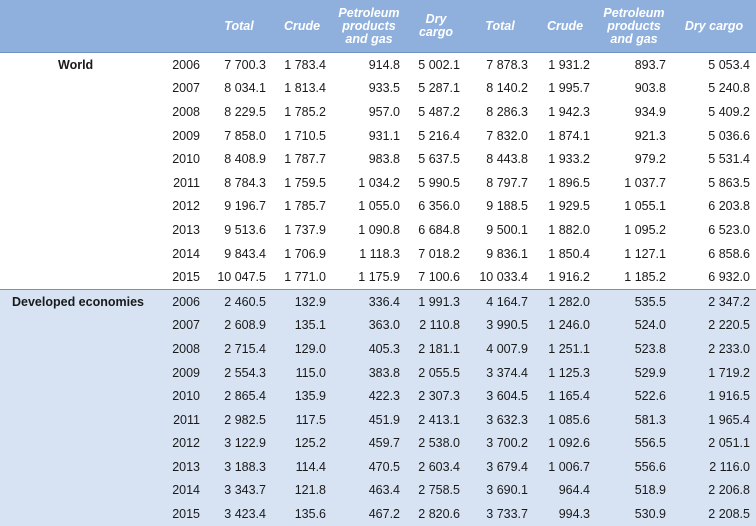 This screenshot has width=756, height=526. Describe the element at coordinates (645, 206) in the screenshot. I see `value-cell: 1 055.1` at that location.